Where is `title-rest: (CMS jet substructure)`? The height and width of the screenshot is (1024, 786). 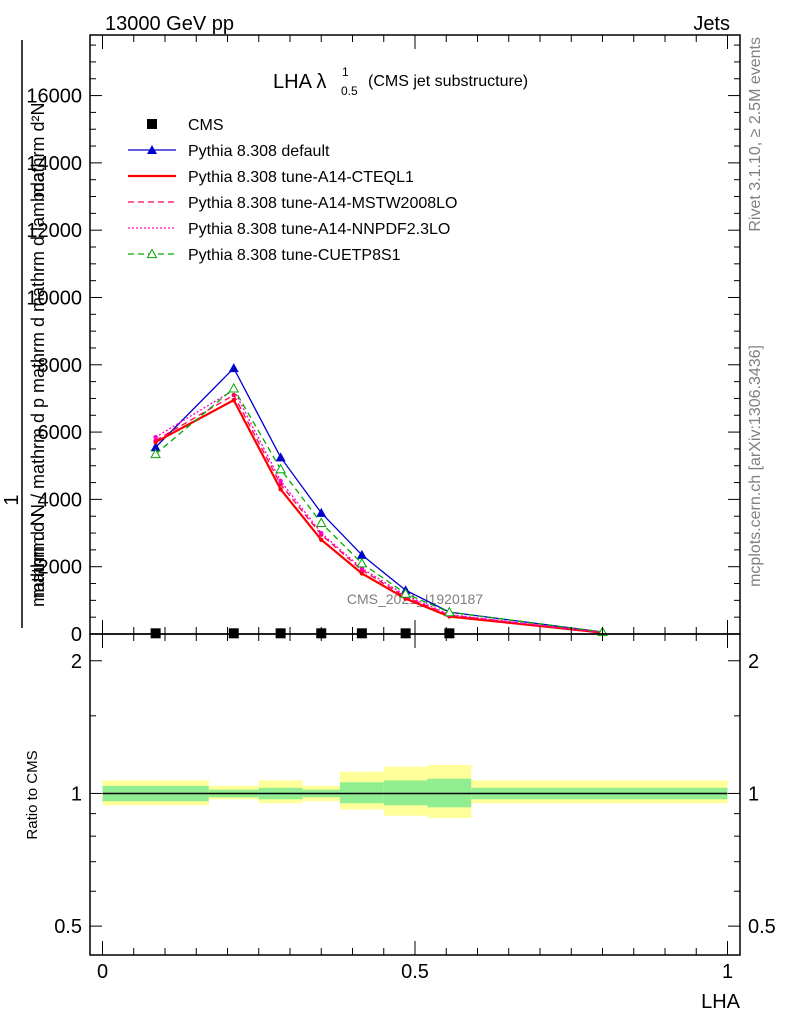 title-rest: (CMS jet substructure) is located at coordinates (448, 81).